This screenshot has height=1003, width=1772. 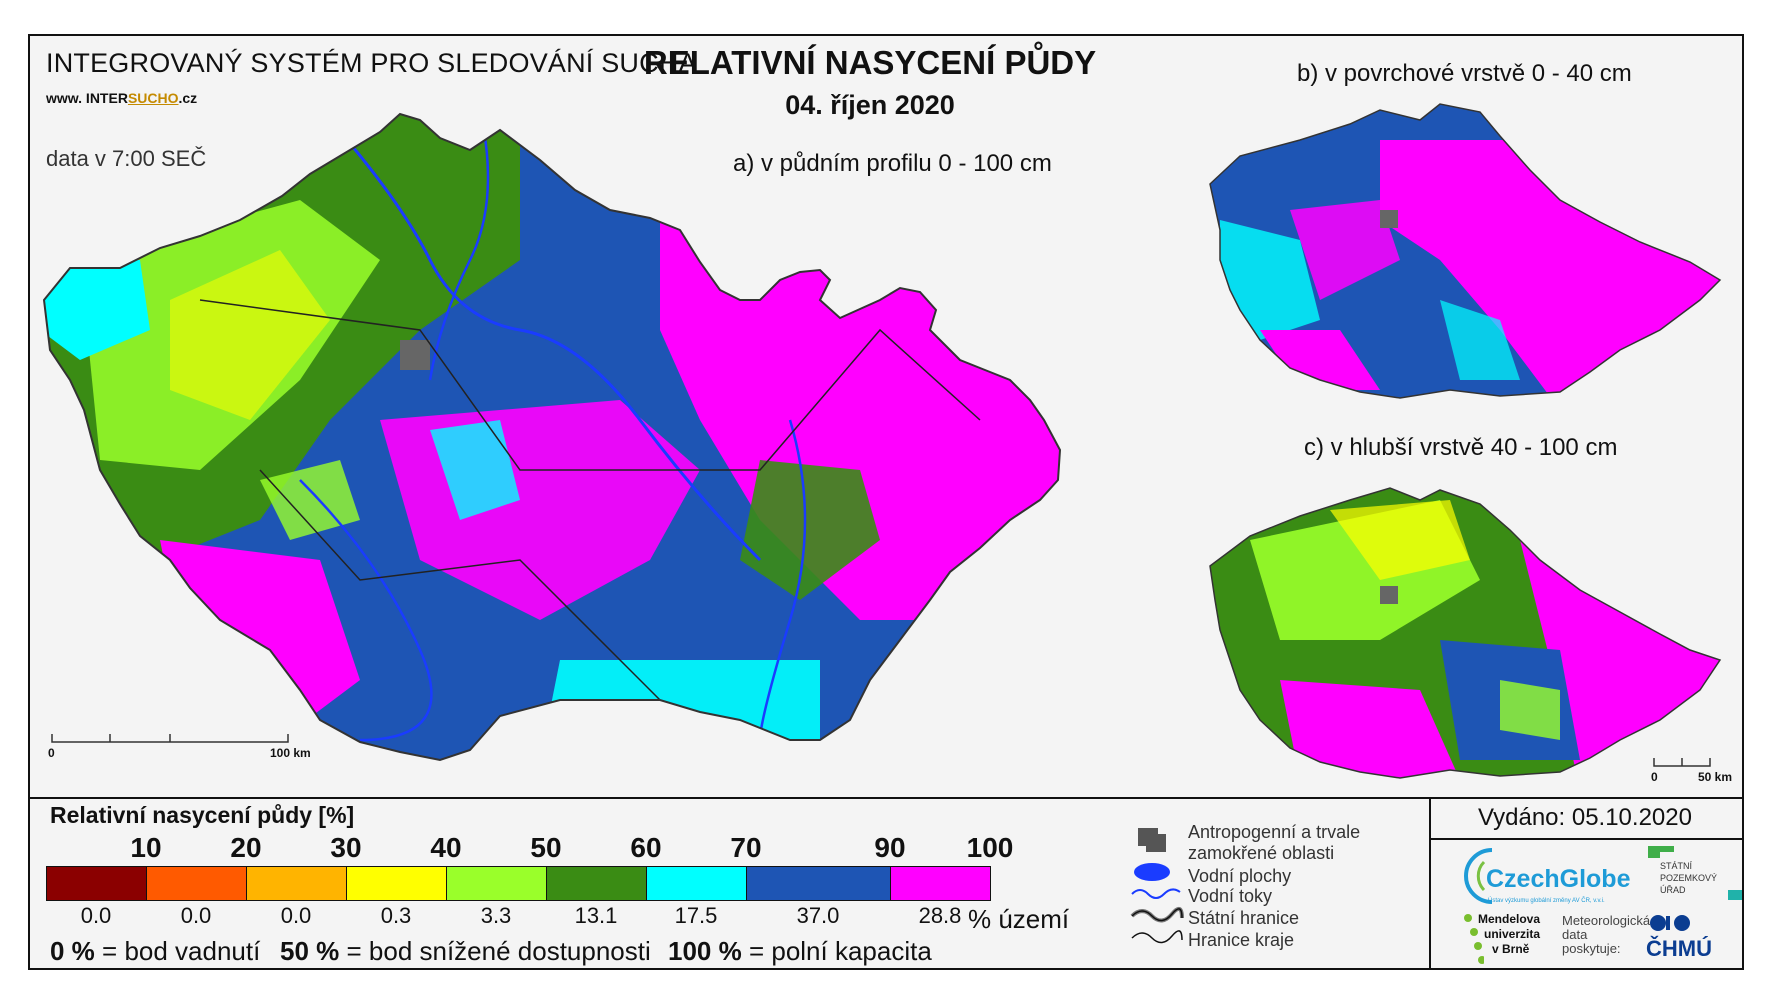 What do you see at coordinates (1715, 777) in the screenshot?
I see `scale-small-end: 50 km` at bounding box center [1715, 777].